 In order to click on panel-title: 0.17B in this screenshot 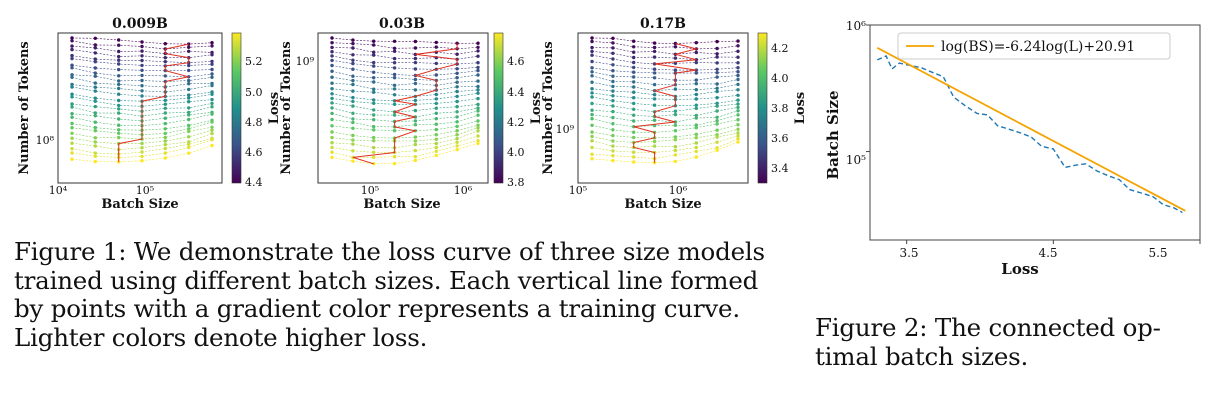, I will do `click(663, 24)`.